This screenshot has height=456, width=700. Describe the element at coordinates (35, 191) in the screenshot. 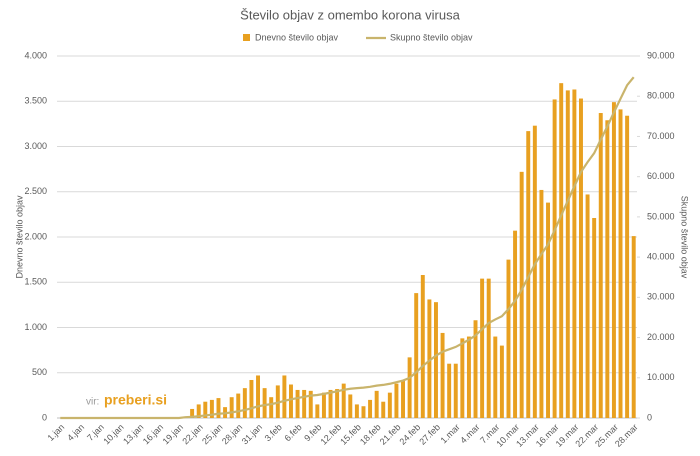

I see `y-tick-label: 2.500` at that location.